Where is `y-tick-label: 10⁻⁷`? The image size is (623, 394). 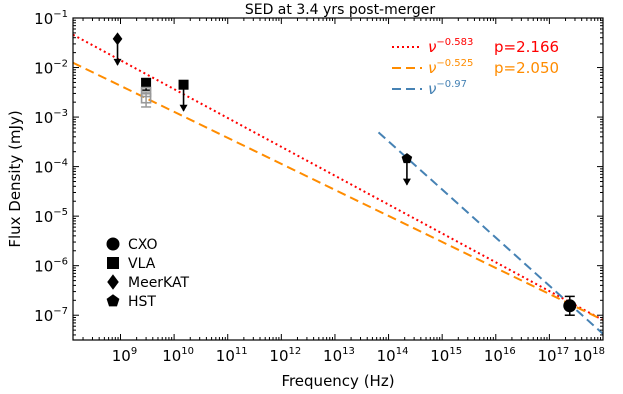
y-tick-label: 10⁻⁷ is located at coordinates (51, 315).